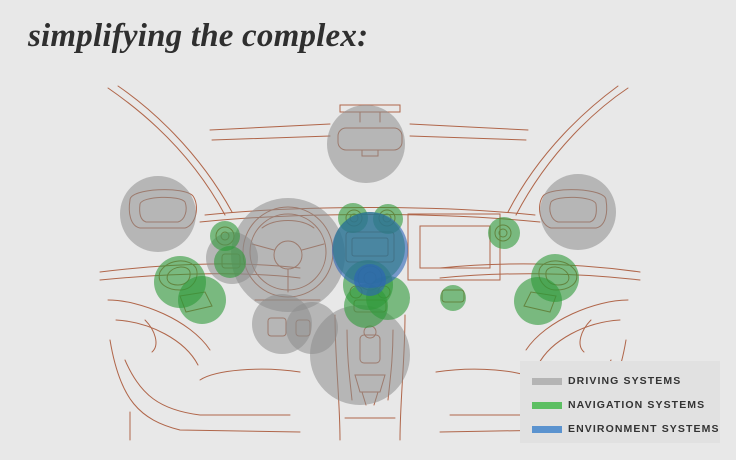 The height and width of the screenshot is (460, 736). I want to click on env-bubble-climate-screen, so click(370, 250).